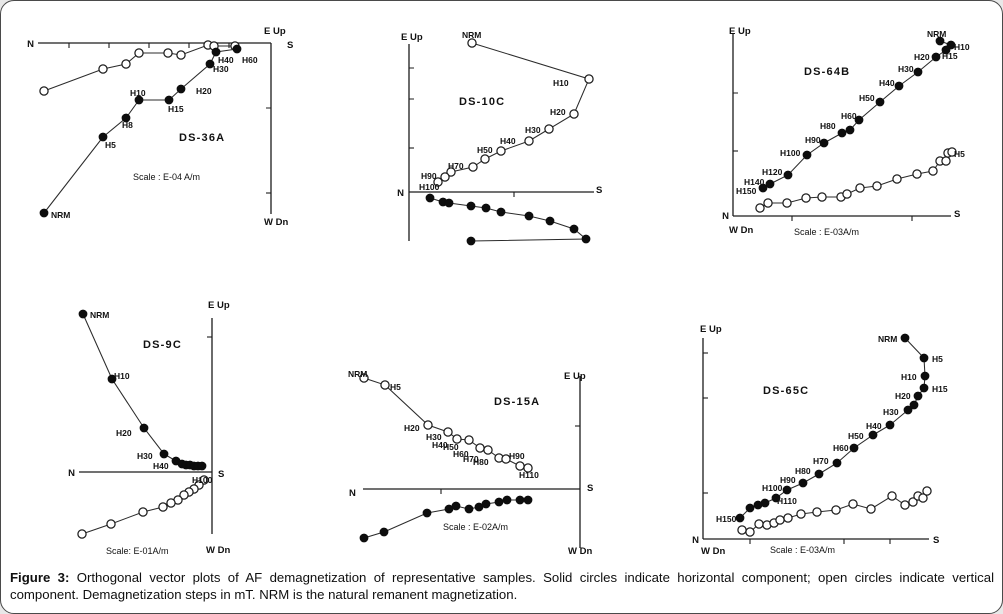 This screenshot has height=614, width=1003. I want to click on step-label: H140, so click(754, 182).